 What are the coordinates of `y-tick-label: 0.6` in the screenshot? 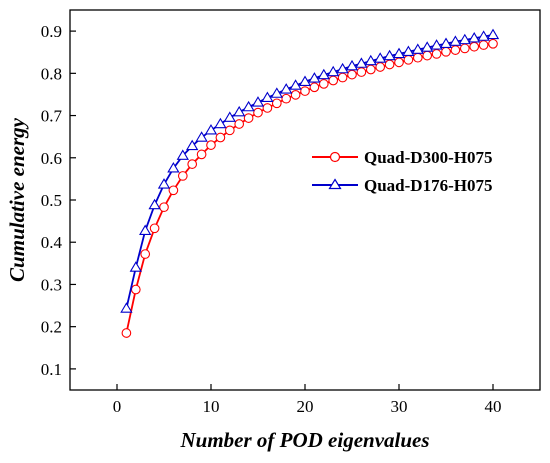 It's located at (51, 158).